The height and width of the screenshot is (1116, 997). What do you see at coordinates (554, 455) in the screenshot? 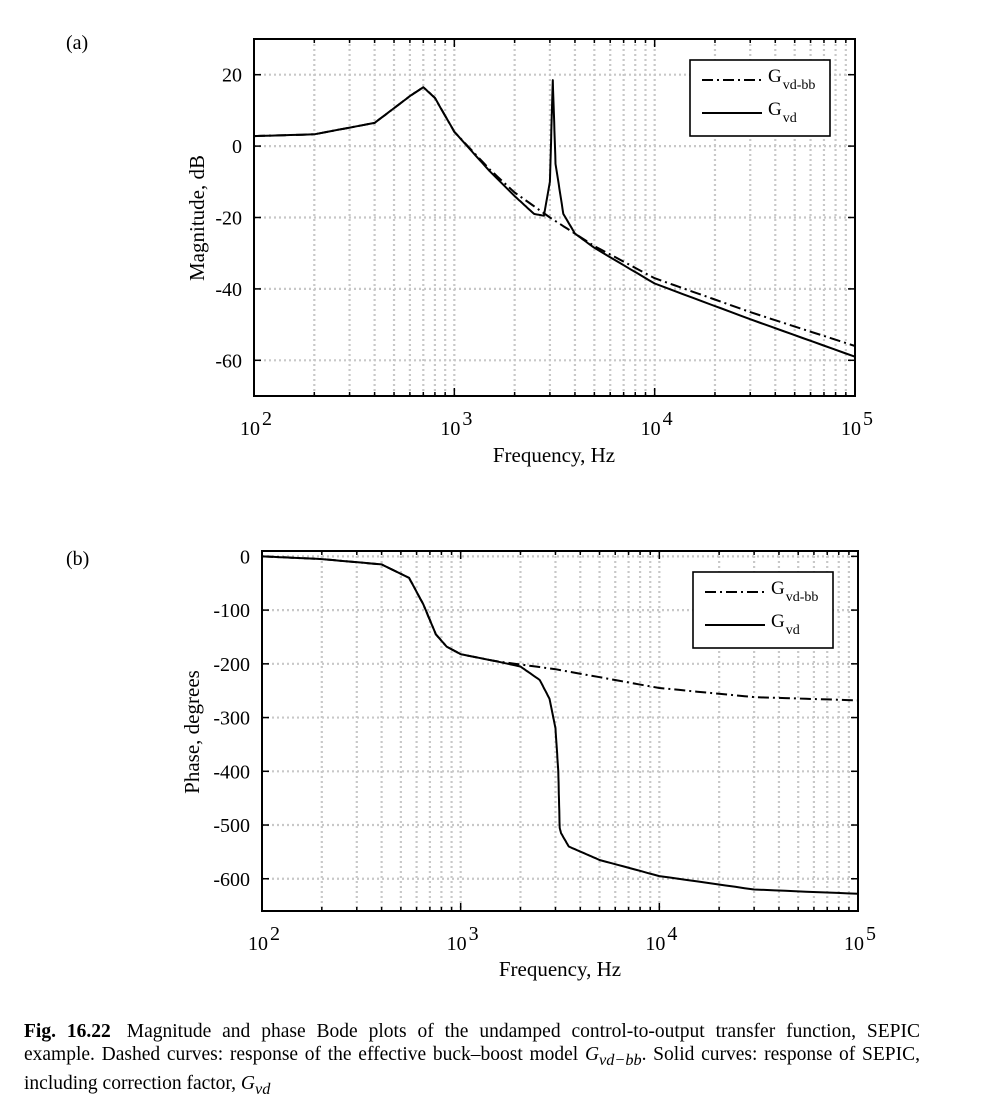
I see `magnitude-x-axis-label: Frequency, Hz` at bounding box center [554, 455].